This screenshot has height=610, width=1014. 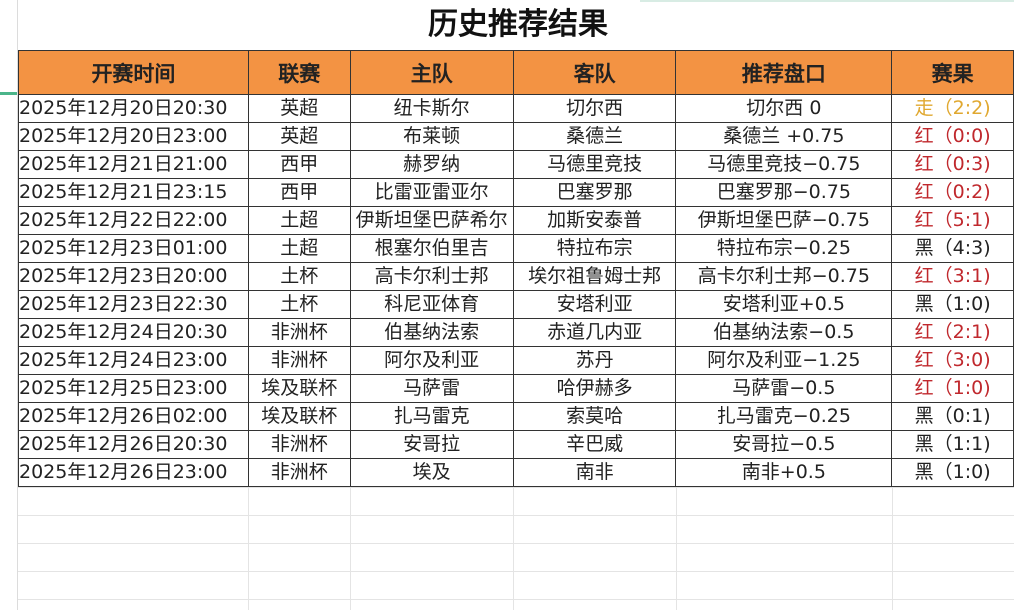 What do you see at coordinates (784, 72) in the screenshot?
I see `header-pick: 推荐盘口` at bounding box center [784, 72].